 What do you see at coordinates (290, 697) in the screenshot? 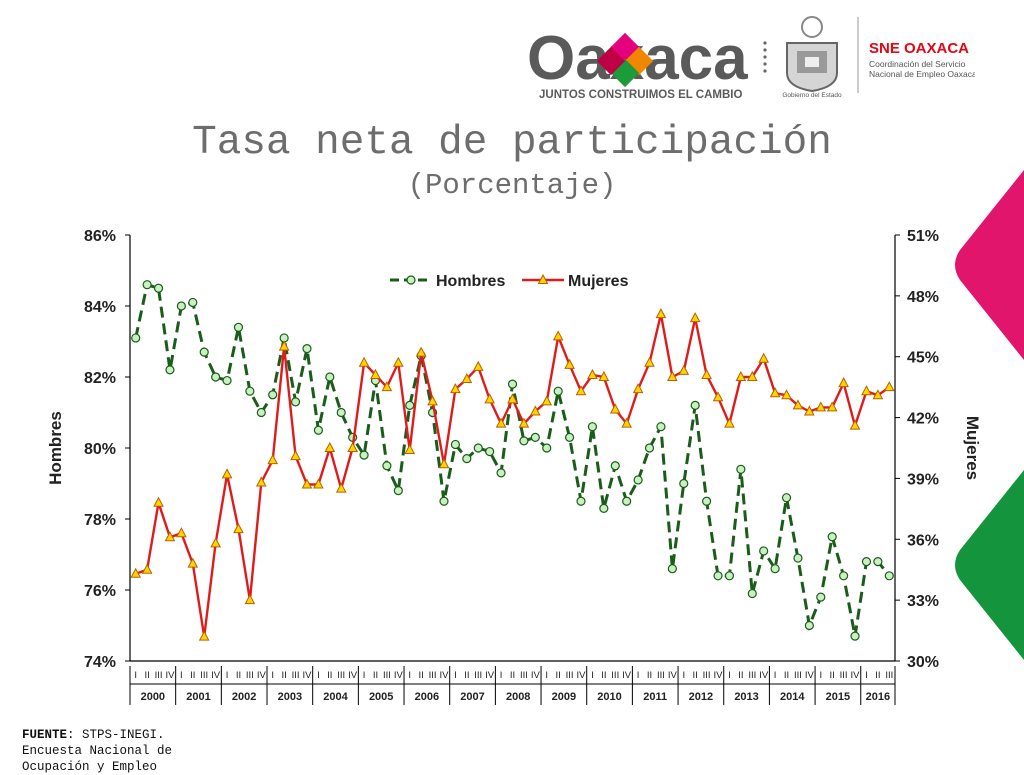
I see `year-label: 2003` at bounding box center [290, 697].